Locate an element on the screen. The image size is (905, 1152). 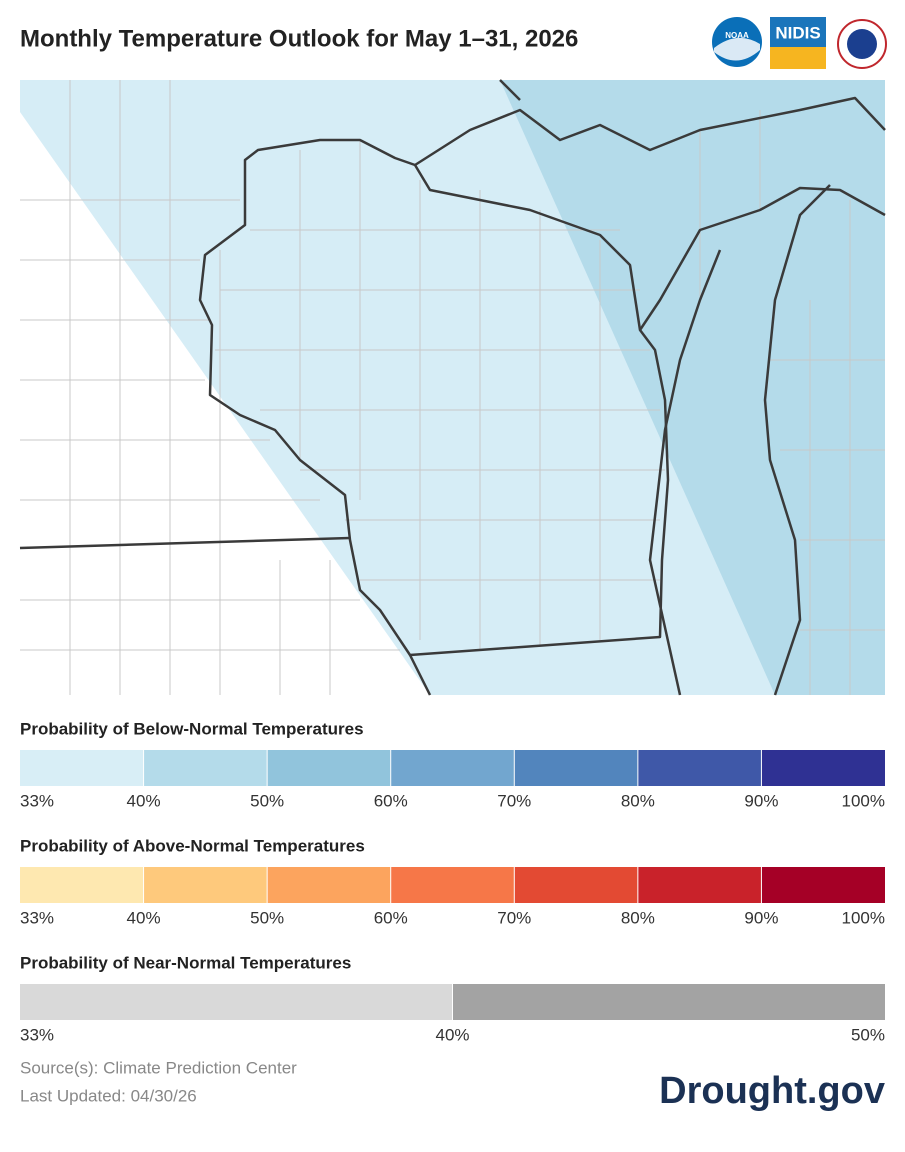
noaa-text: NOAA is located at coordinates (737, 35).